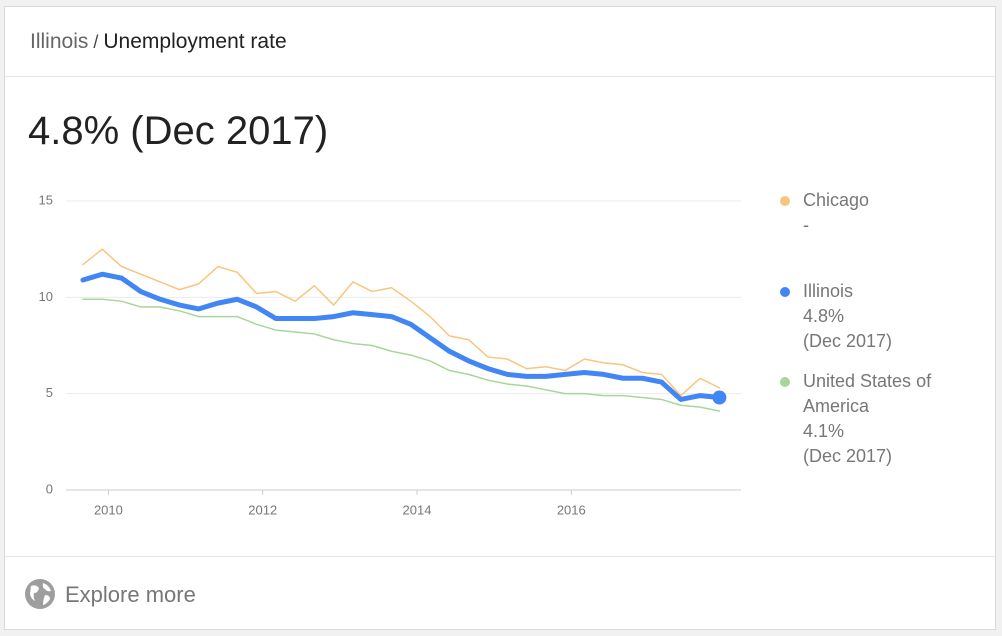 The image size is (1002, 636). I want to click on breadcrumb-parent: Illinois, so click(59, 41).